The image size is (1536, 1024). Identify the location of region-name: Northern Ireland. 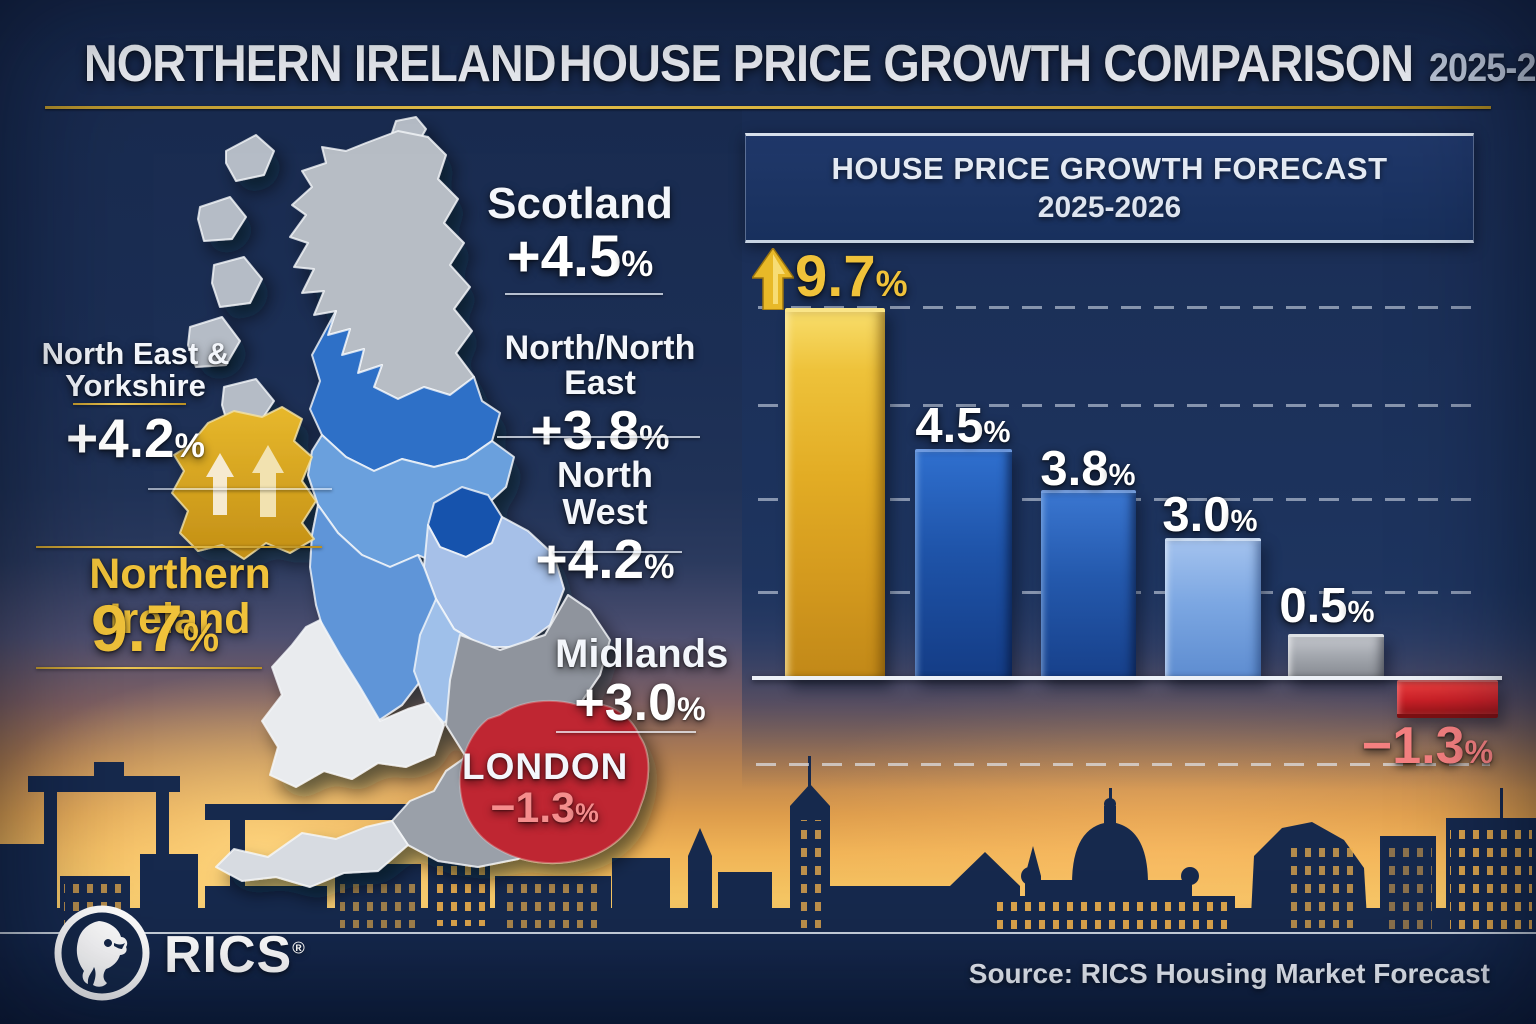
(180, 596).